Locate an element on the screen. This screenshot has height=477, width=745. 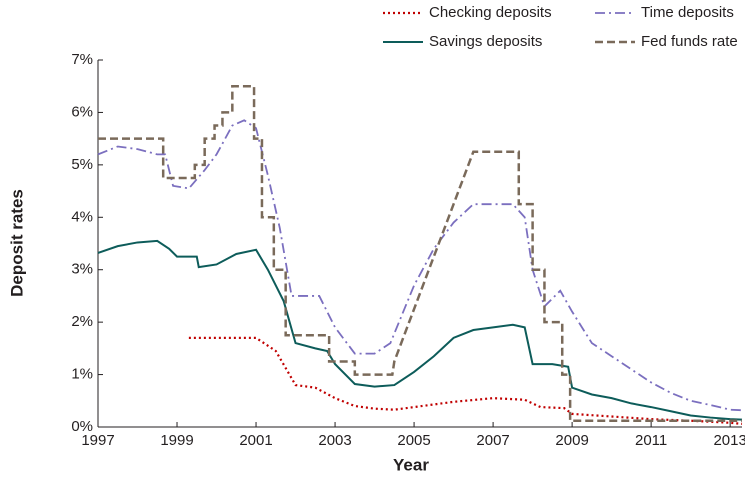
y-tick-label: 7% is located at coordinates (82, 59).